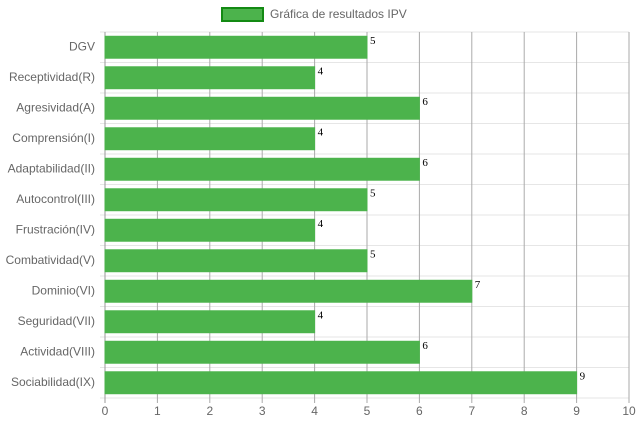  Describe the element at coordinates (576, 411) in the screenshot. I see `x-tick-label: 9` at that location.